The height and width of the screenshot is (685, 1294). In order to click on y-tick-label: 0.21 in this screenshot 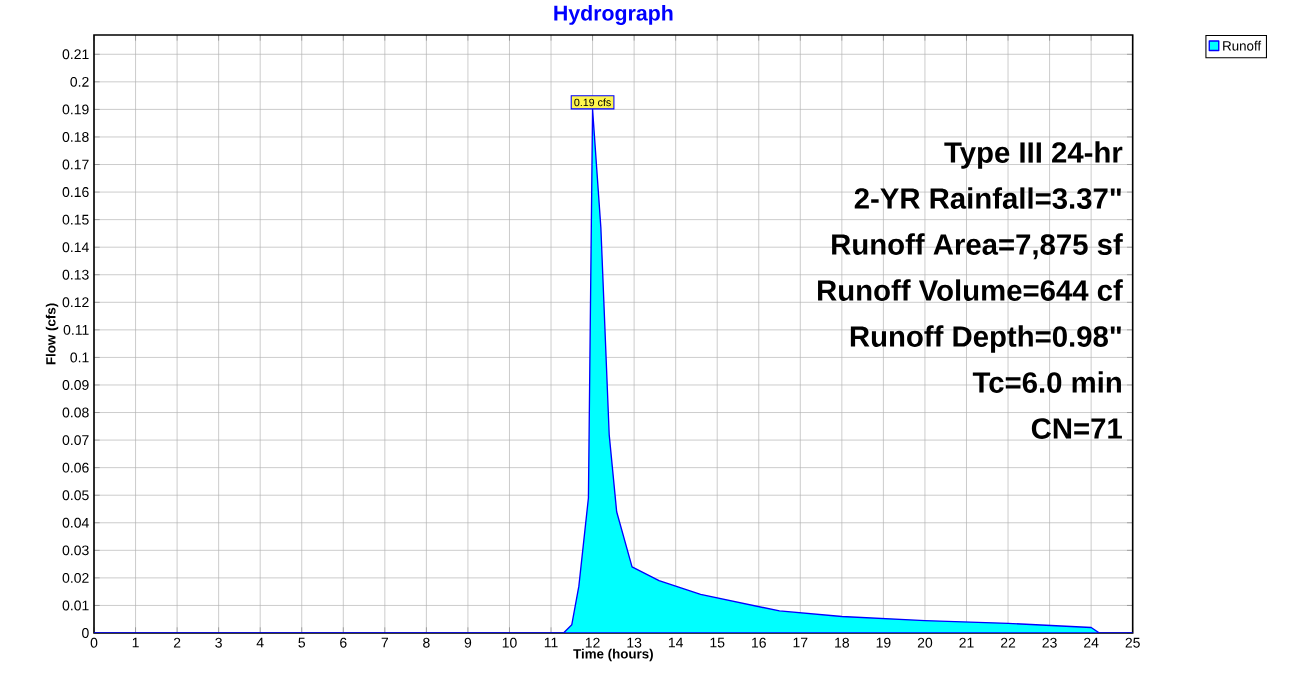, I will do `click(75, 54)`.